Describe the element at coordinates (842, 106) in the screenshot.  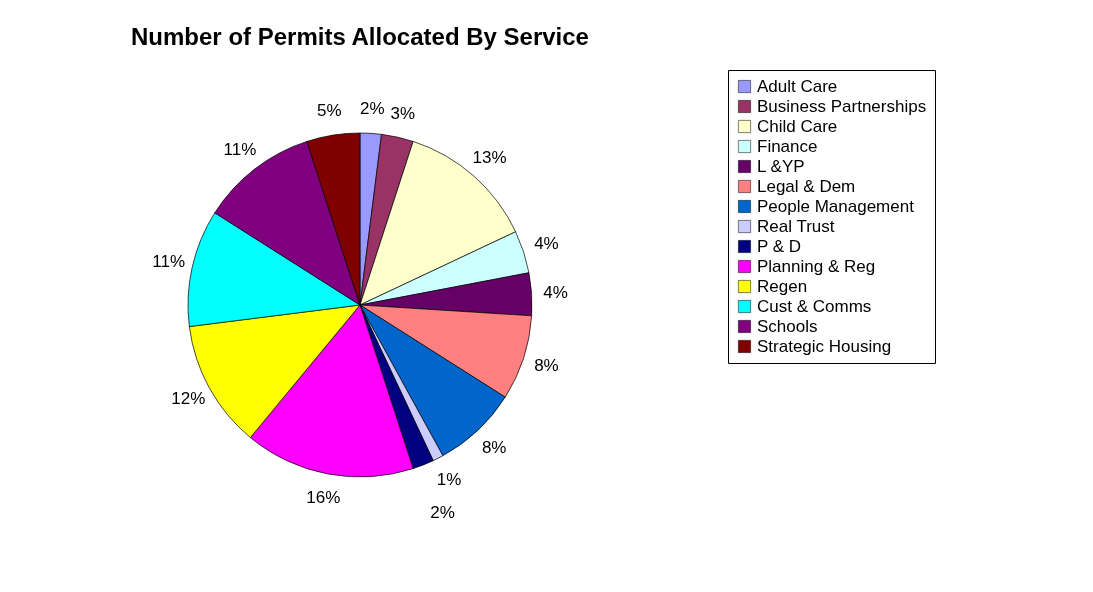
I see `legend-label: Business Partnerships` at that location.